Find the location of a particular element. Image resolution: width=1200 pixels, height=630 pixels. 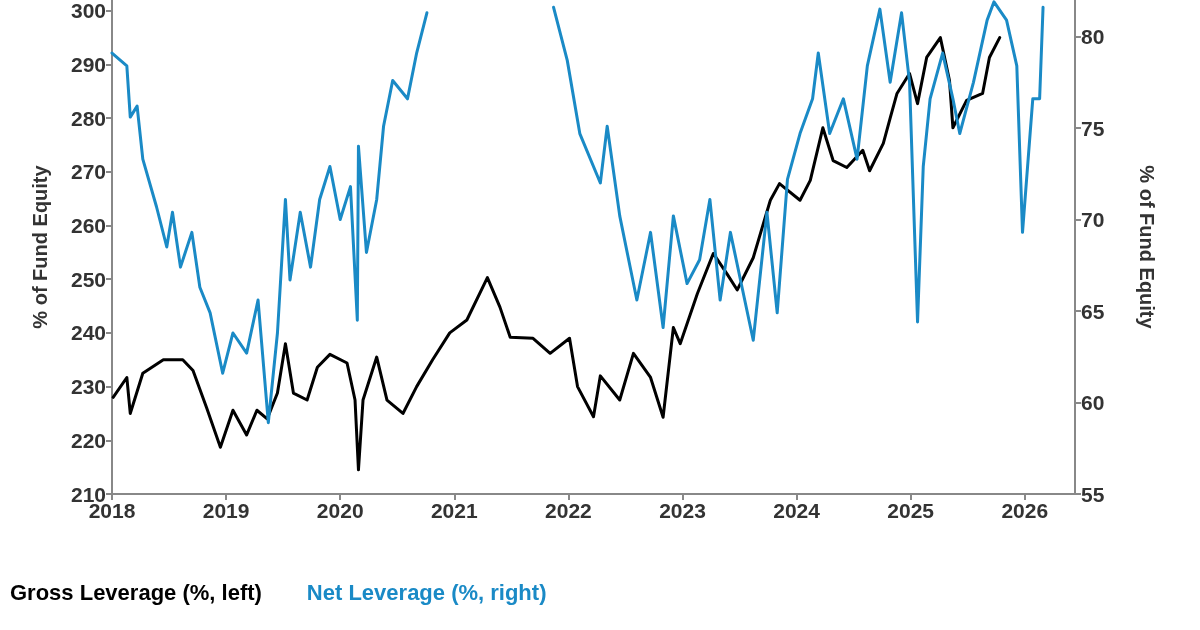

y-tick-label: 280 is located at coordinates (88, 118).